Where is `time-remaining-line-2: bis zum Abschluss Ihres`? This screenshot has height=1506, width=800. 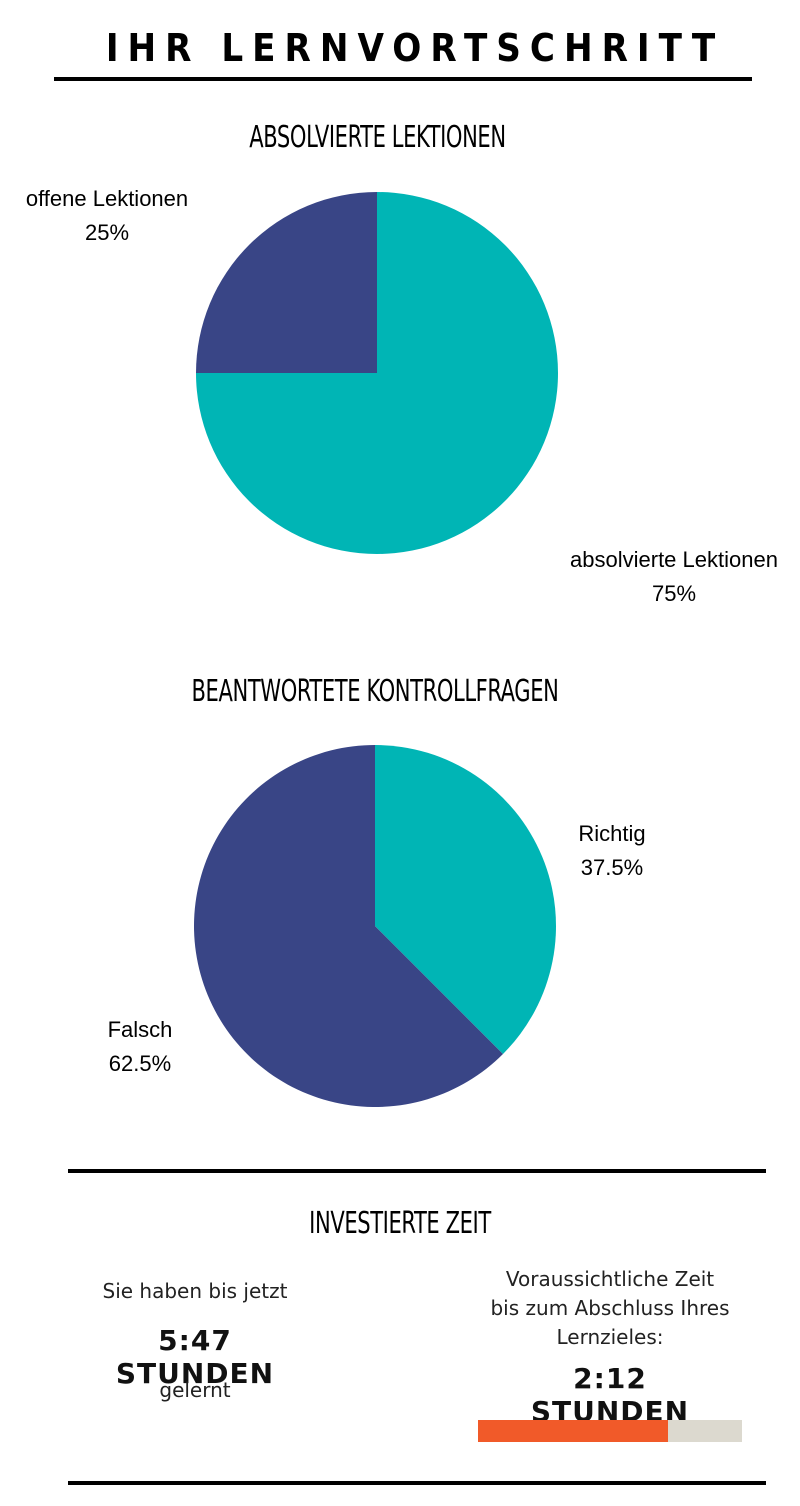 time-remaining-line-2: bis zum Abschluss Ihres is located at coordinates (610, 1308).